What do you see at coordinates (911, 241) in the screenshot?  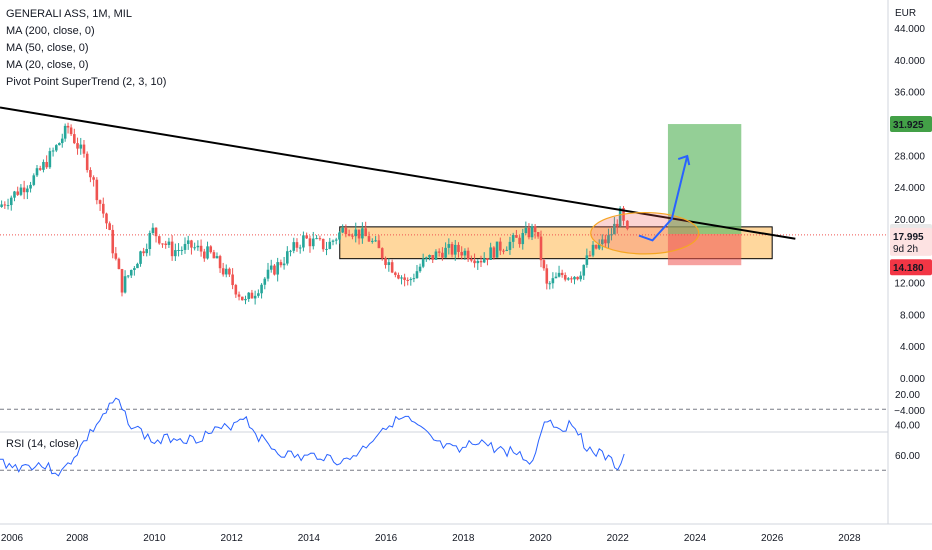 I see `badge-last-bg` at bounding box center [911, 241].